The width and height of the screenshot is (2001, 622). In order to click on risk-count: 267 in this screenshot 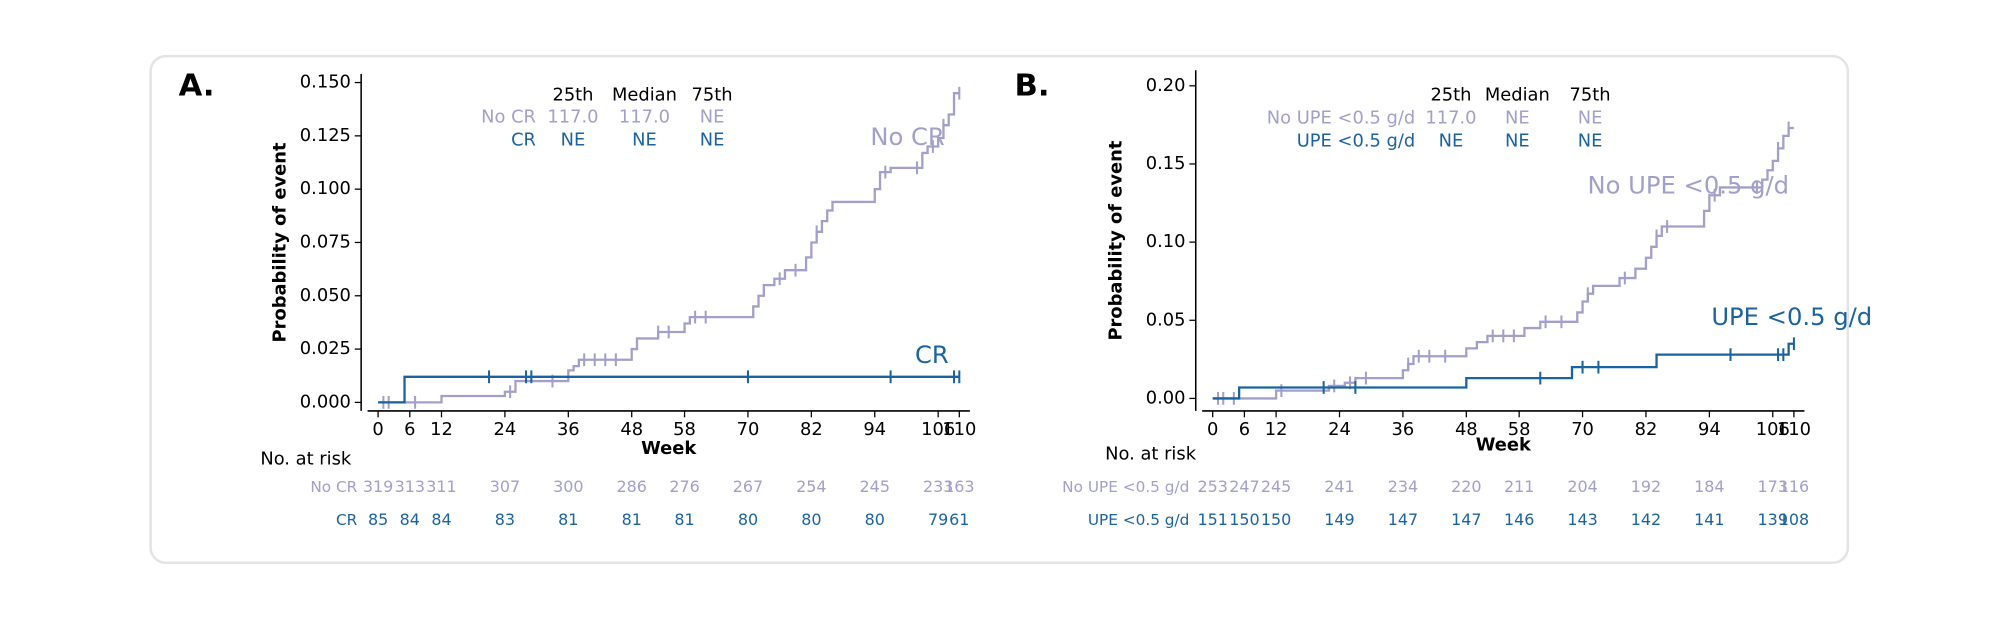, I will do `click(748, 486)`.